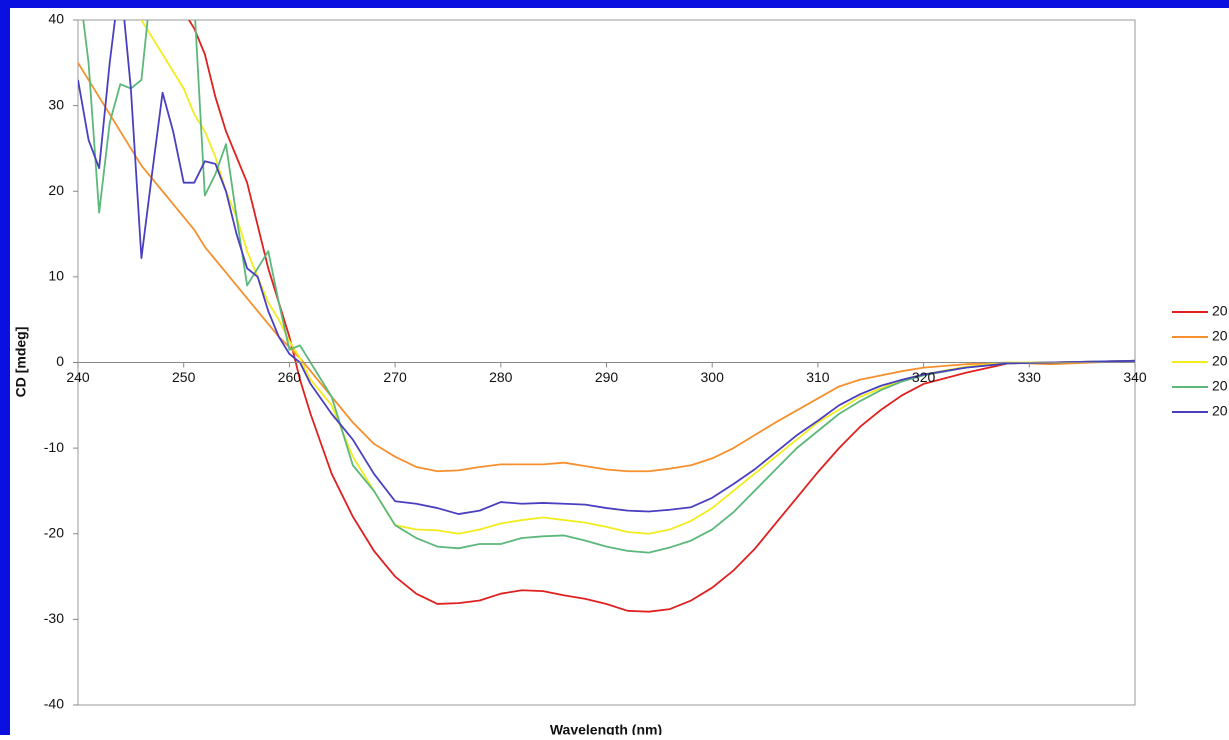  I want to click on frame-left, so click(5, 367).